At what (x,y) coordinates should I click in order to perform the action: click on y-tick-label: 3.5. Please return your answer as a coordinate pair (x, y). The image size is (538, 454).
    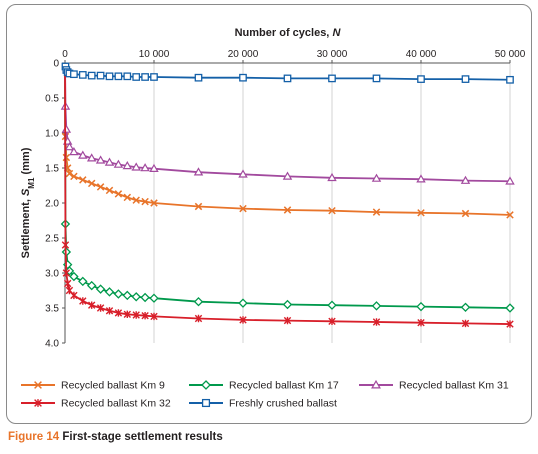
    Looking at the image, I should click on (52, 309).